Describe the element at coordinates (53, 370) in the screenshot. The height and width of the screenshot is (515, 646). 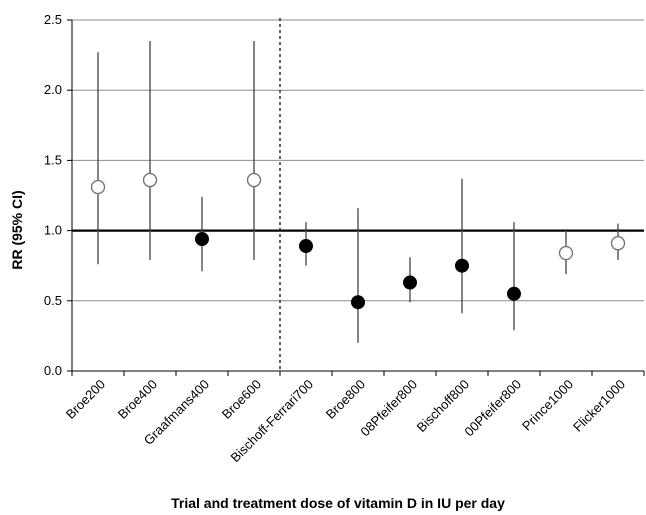
I see `y-tick-label: 0.0` at that location.